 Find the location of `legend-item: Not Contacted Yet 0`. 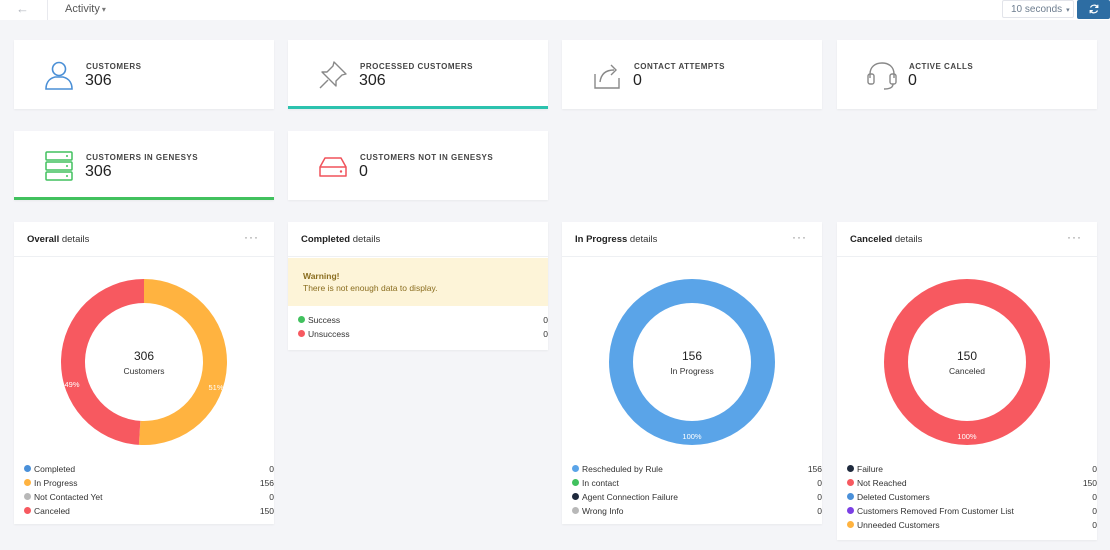

legend-item: Not Contacted Yet 0 is located at coordinates (149, 498).